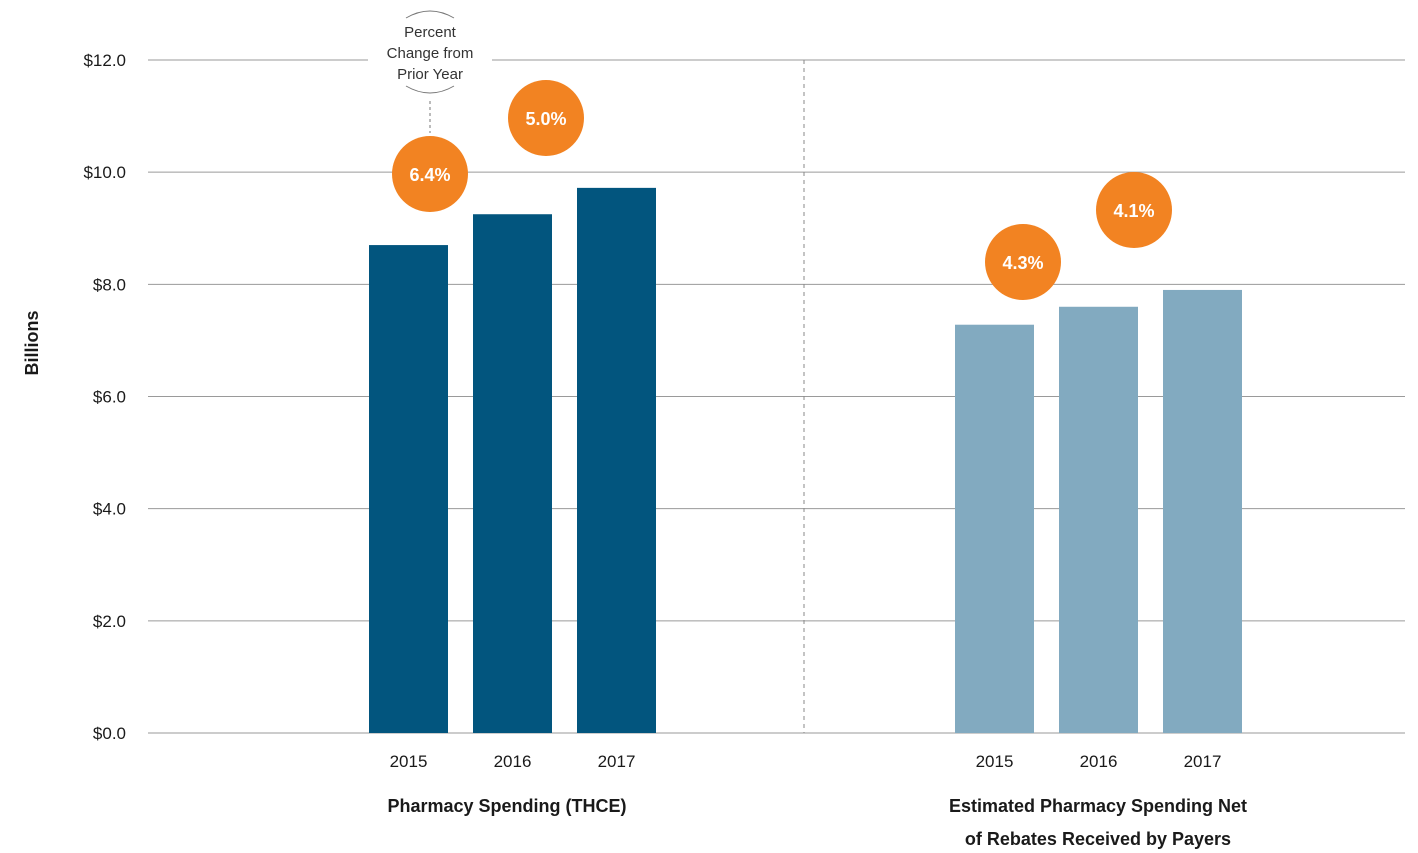 This screenshot has height=853, width=1418. I want to click on y-axis-label: Billions, so click(32, 342).